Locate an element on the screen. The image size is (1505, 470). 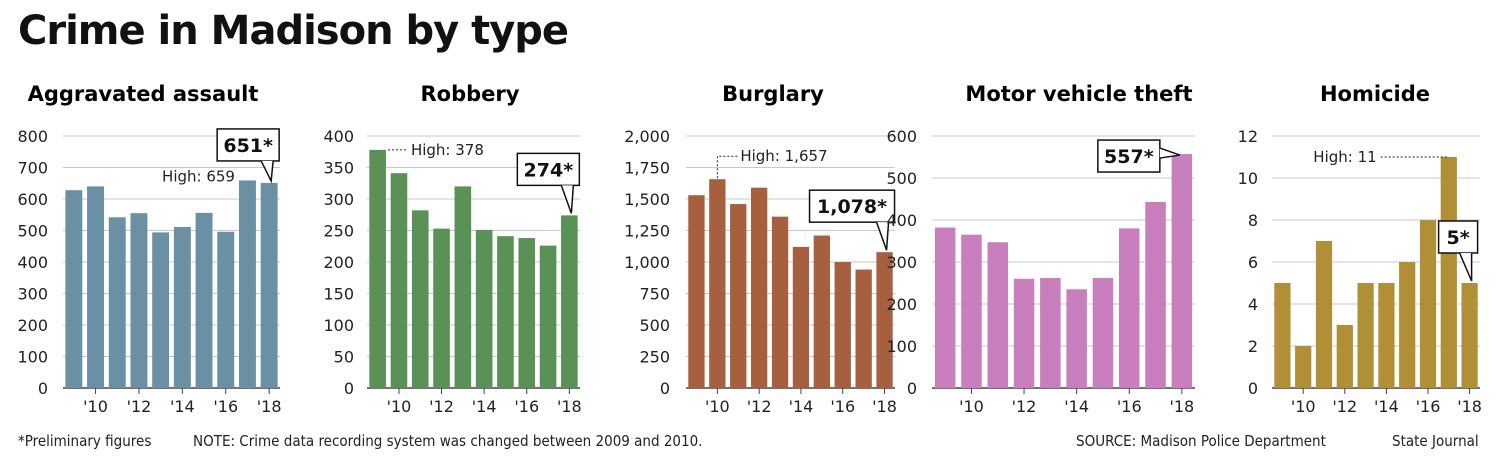
y-tick-label: 1,500 is located at coordinates (647, 199).